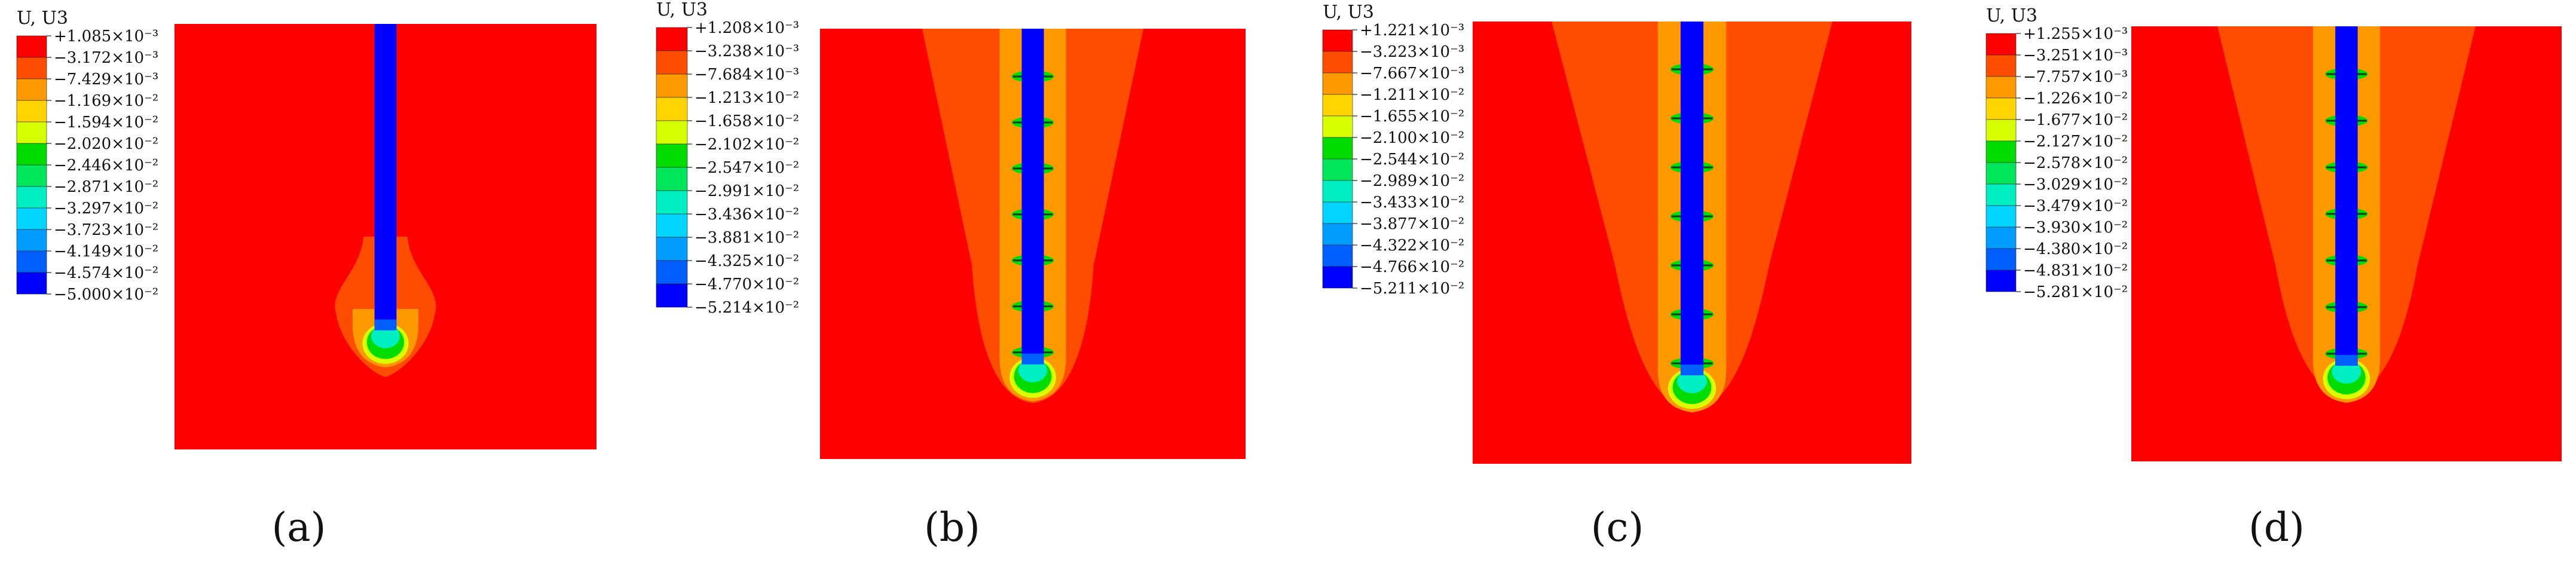 The image size is (2576, 563). I want to click on panel-caption: (a), so click(299, 527).